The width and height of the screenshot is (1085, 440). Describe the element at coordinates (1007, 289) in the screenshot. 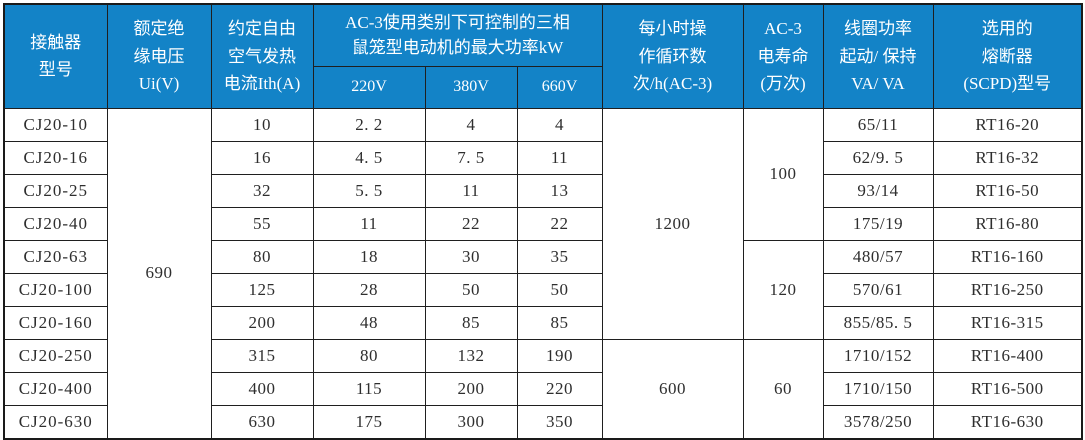

I see `cell-fuse: RT16-250` at that location.